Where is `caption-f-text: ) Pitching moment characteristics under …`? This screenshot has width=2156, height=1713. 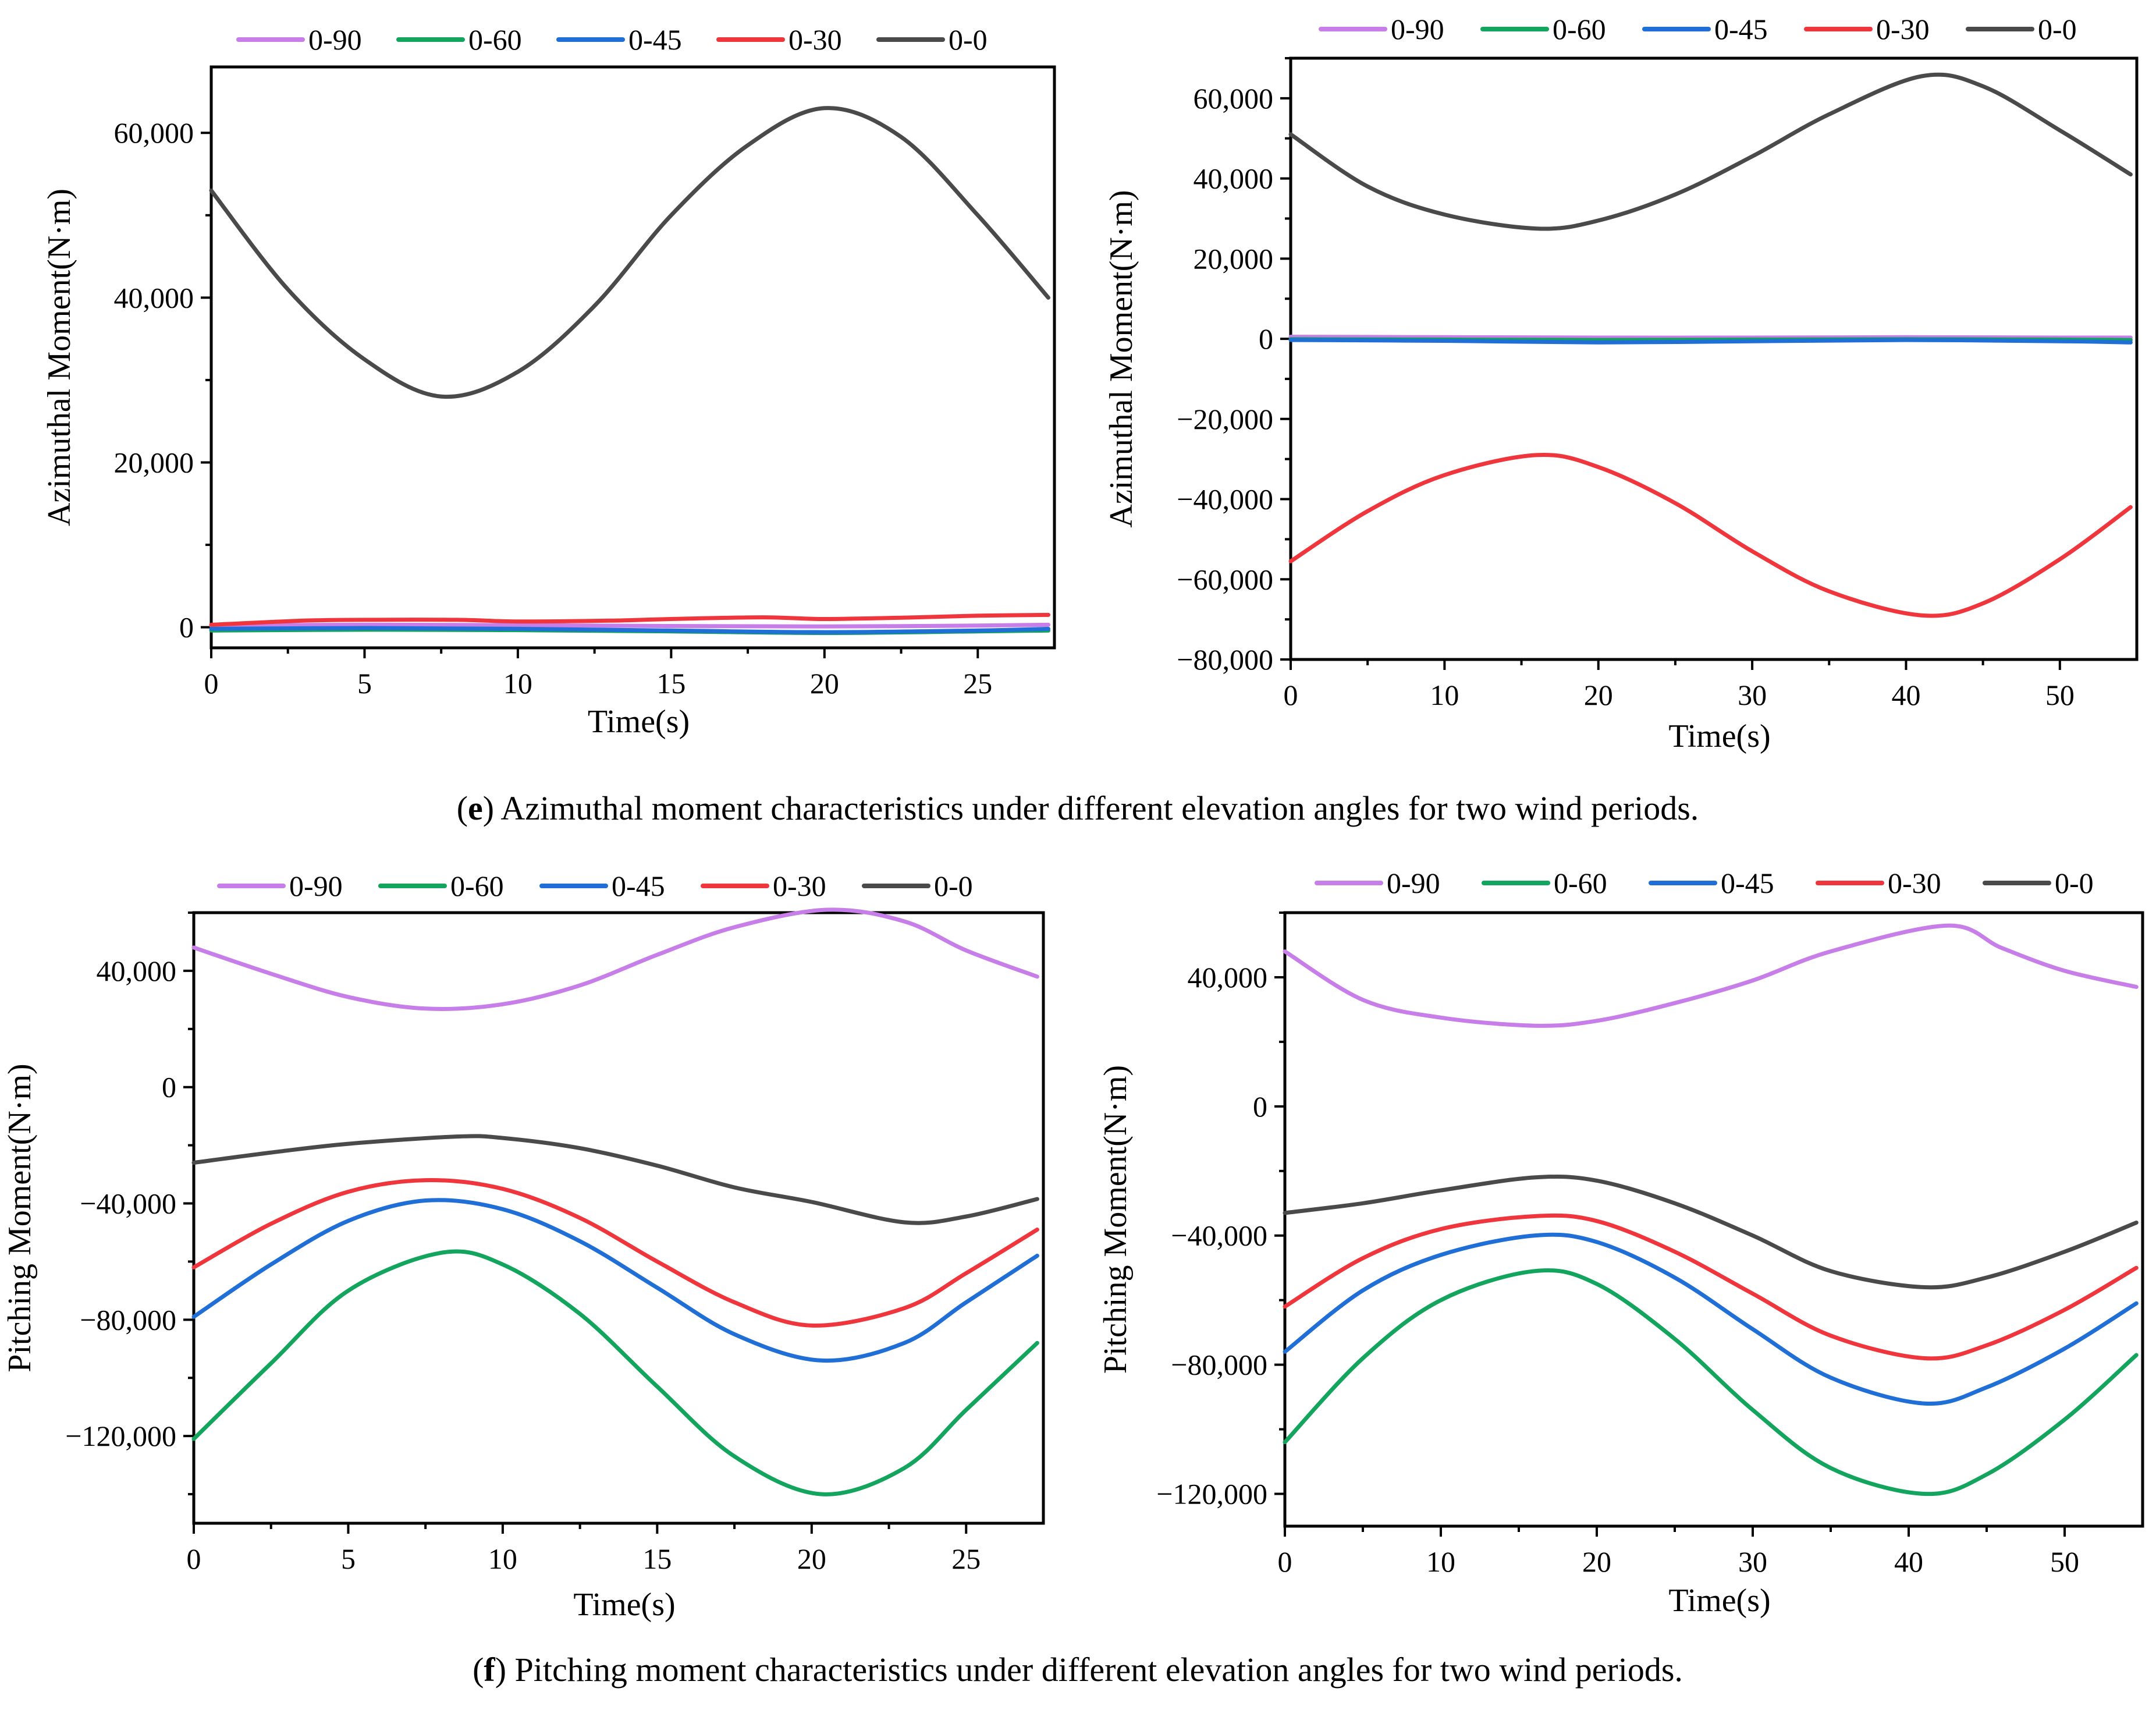
caption-f-text: ) Pitching moment characteristics under … is located at coordinates (1089, 1670).